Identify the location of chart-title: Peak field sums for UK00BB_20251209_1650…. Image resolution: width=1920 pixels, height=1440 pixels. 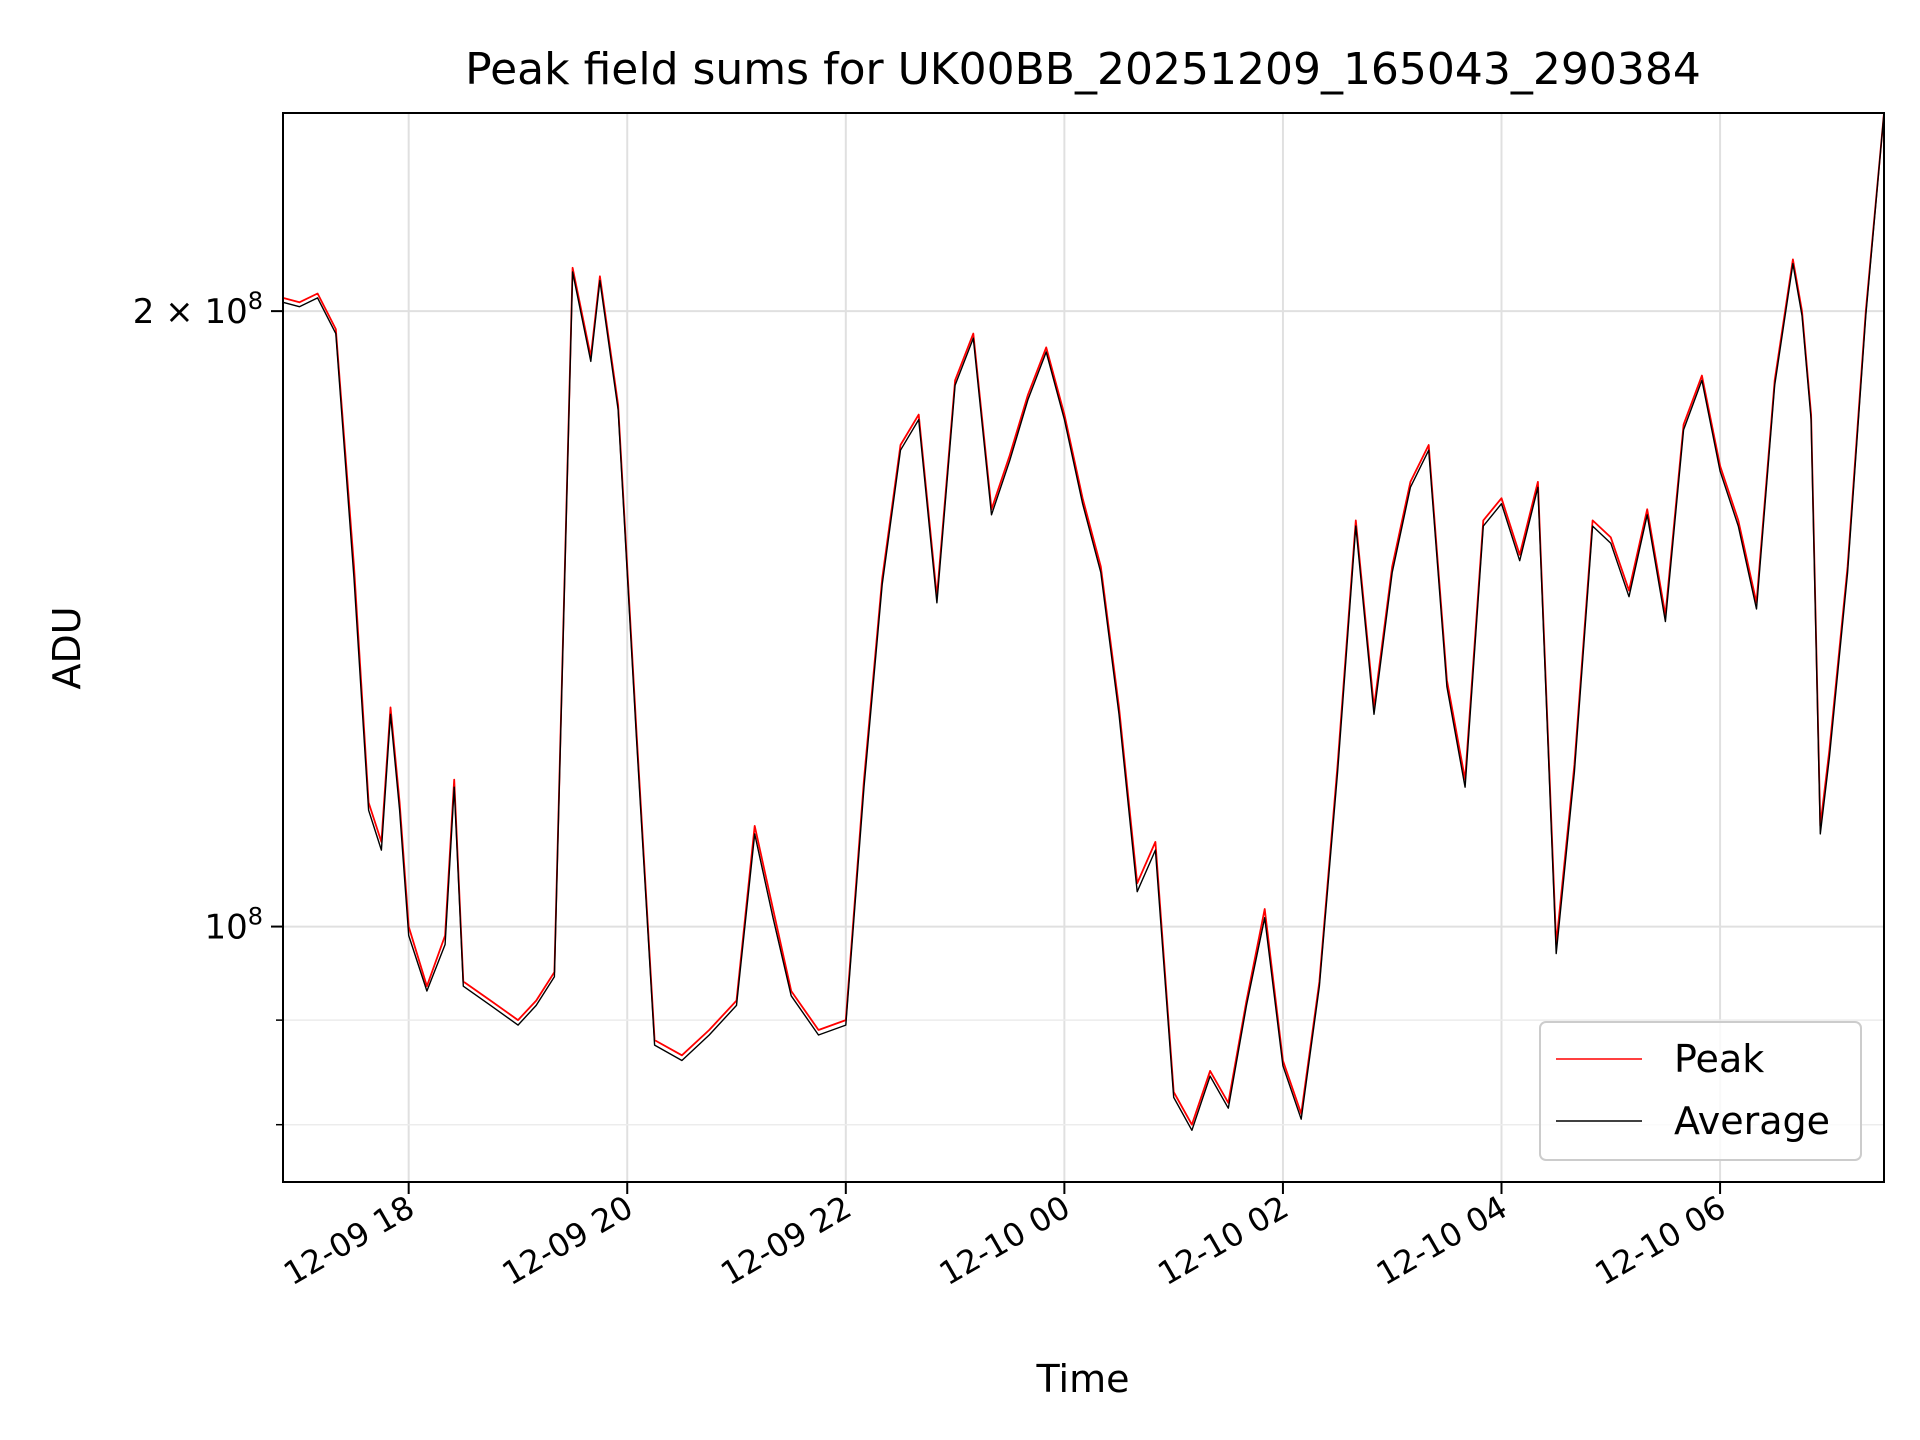
(1083, 69).